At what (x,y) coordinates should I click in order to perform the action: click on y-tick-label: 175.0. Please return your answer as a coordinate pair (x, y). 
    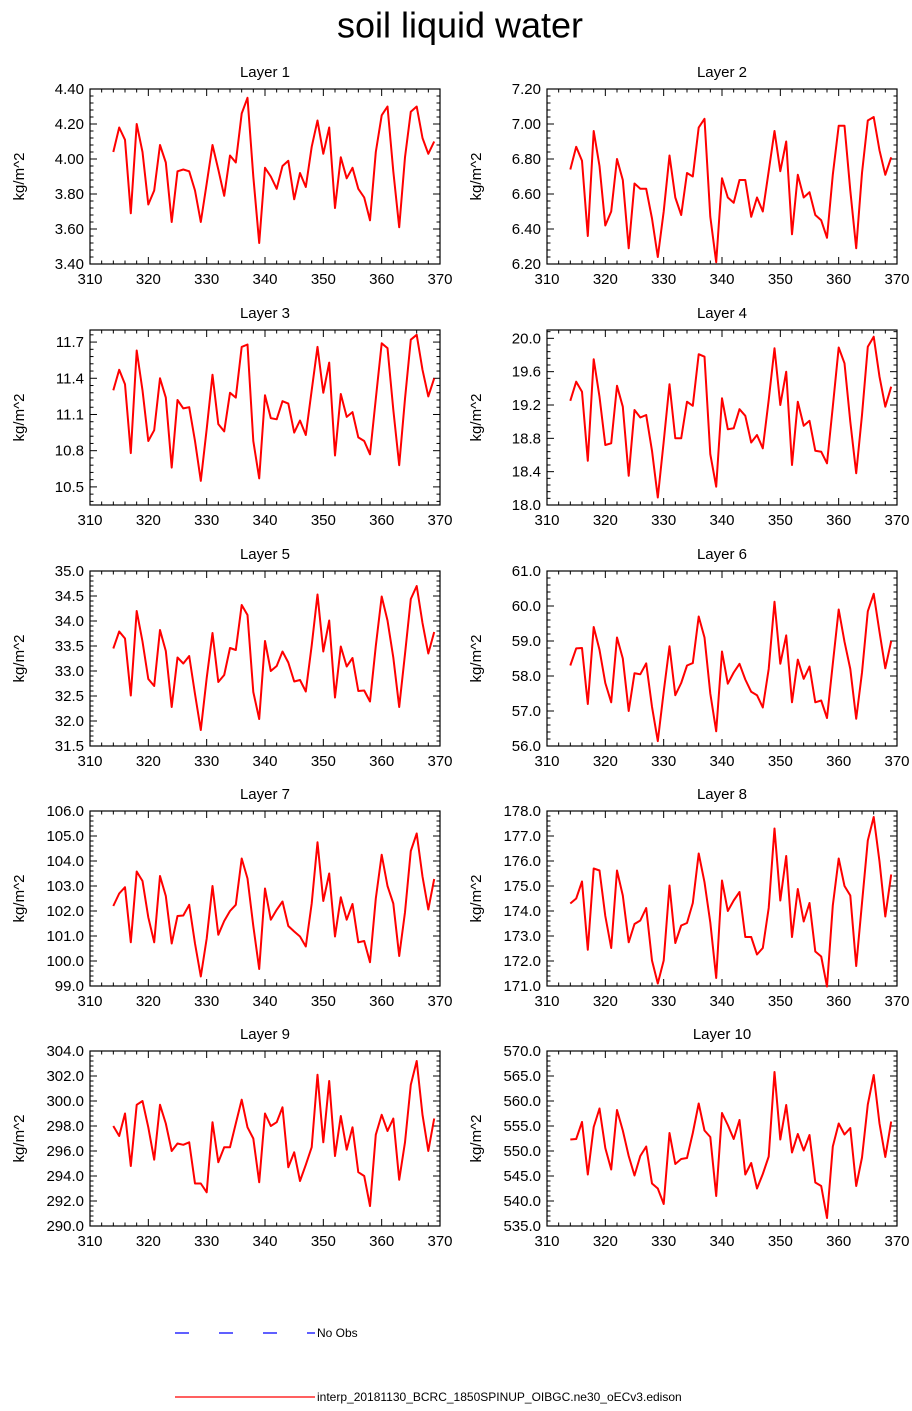
    Looking at the image, I should click on (522, 886).